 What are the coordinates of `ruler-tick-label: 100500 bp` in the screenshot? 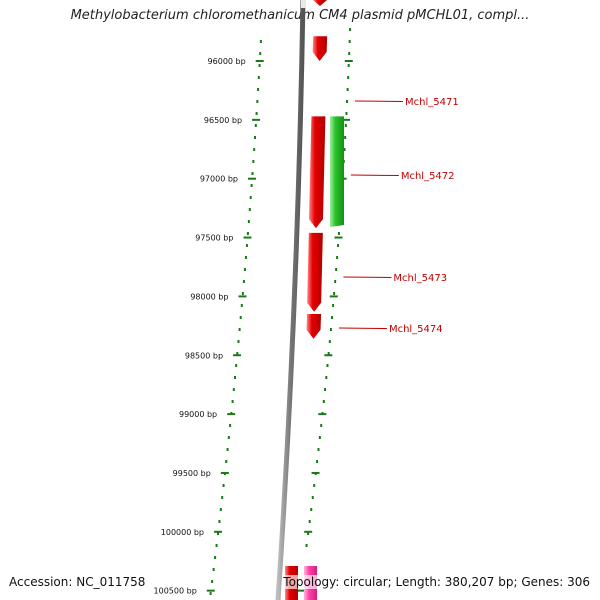 It's located at (175, 591).